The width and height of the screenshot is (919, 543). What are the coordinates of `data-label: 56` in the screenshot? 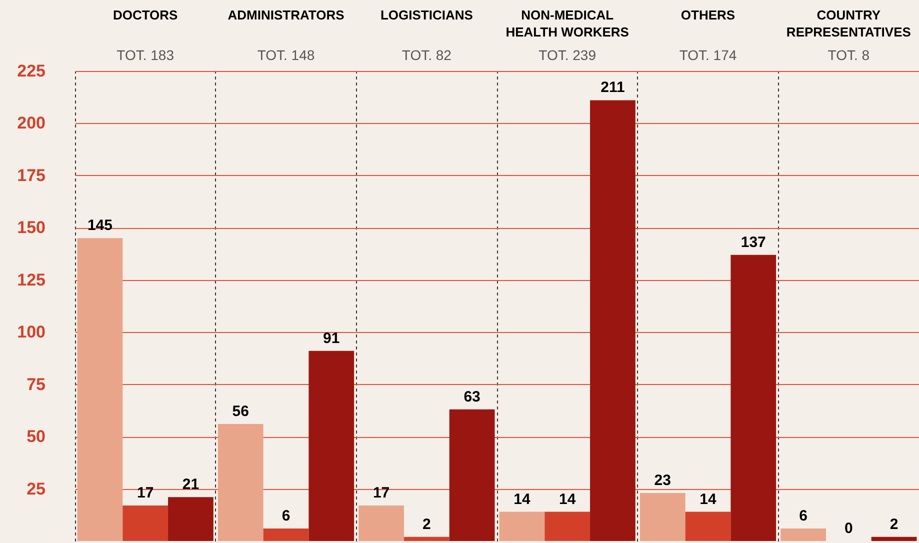 It's located at (240, 411).